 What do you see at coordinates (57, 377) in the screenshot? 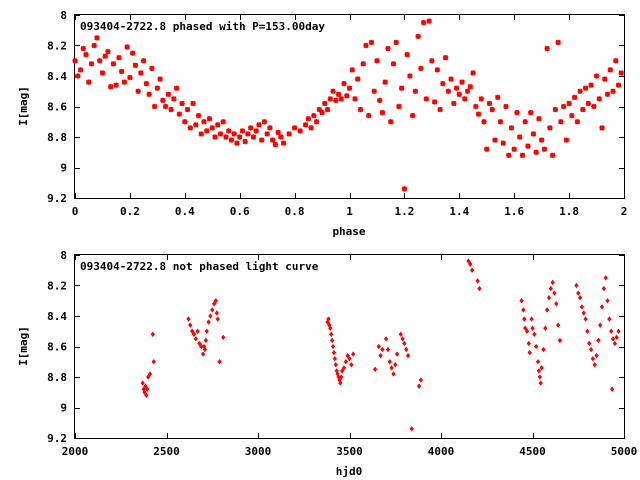
I see `unphased-y-tick-label: 8.8` at bounding box center [57, 377].